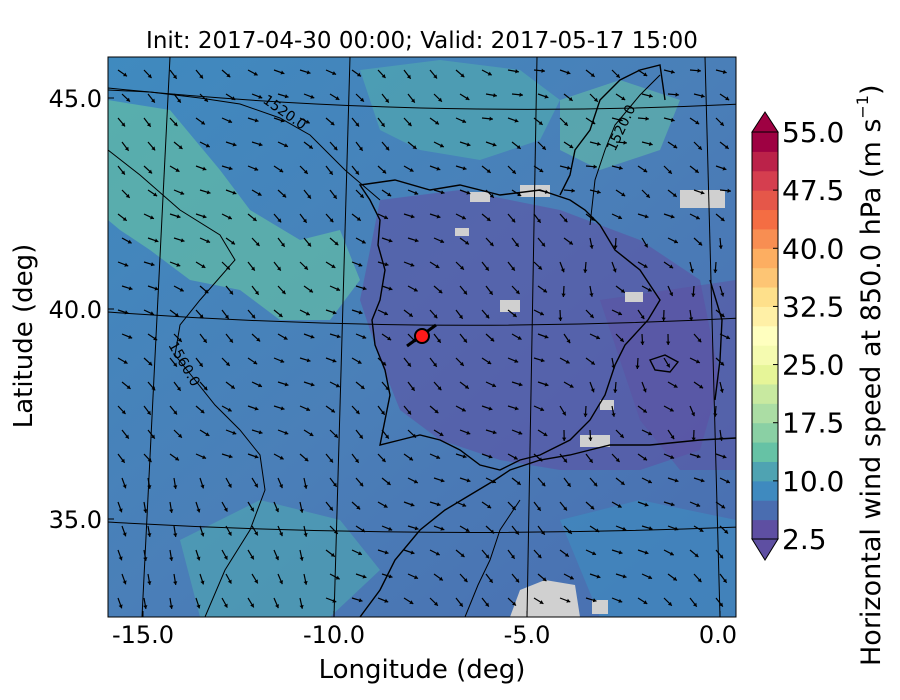  Describe the element at coordinates (24, 336) in the screenshot. I see `y-axis-label: Latitude (deg)` at that location.